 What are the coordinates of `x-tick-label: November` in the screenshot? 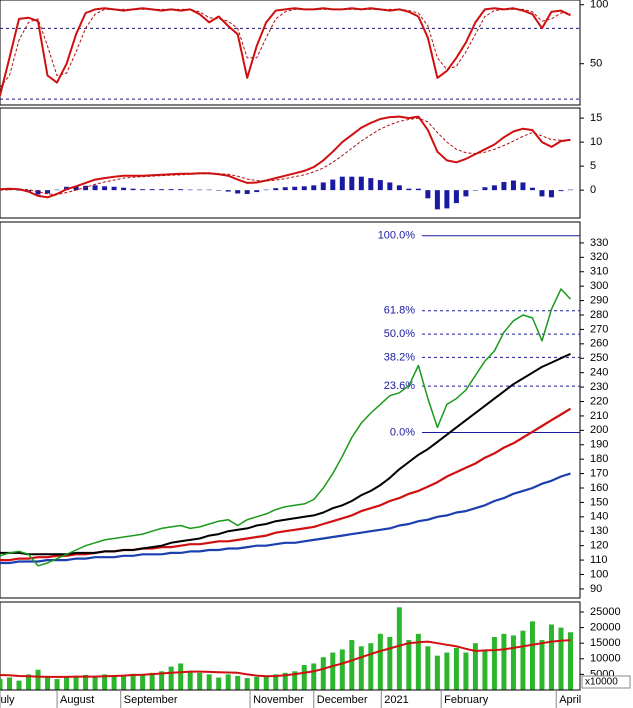 It's located at (278, 700).